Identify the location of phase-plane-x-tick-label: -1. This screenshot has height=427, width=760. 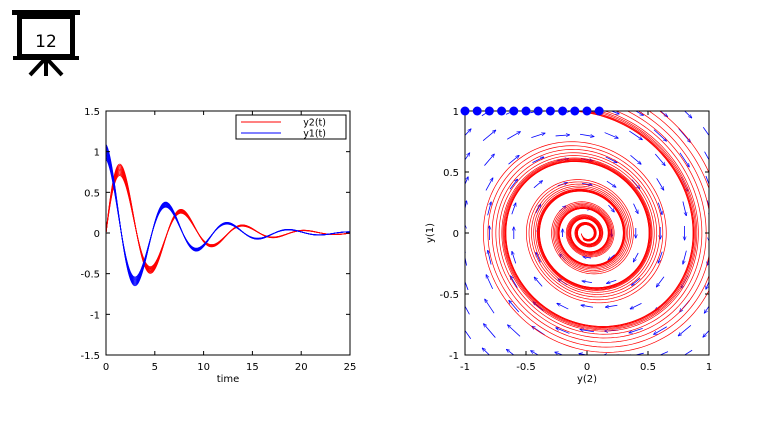
(465, 367).